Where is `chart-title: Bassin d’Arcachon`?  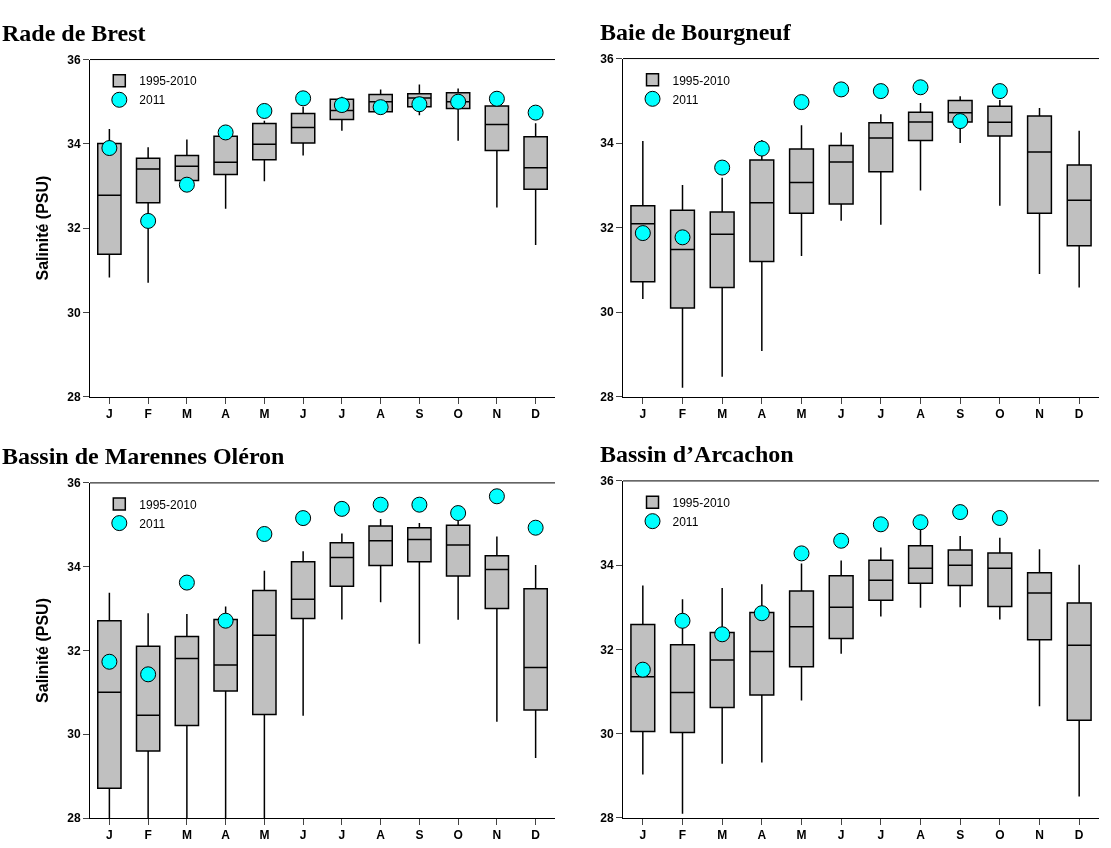 chart-title: Bassin d’Arcachon is located at coordinates (697, 454).